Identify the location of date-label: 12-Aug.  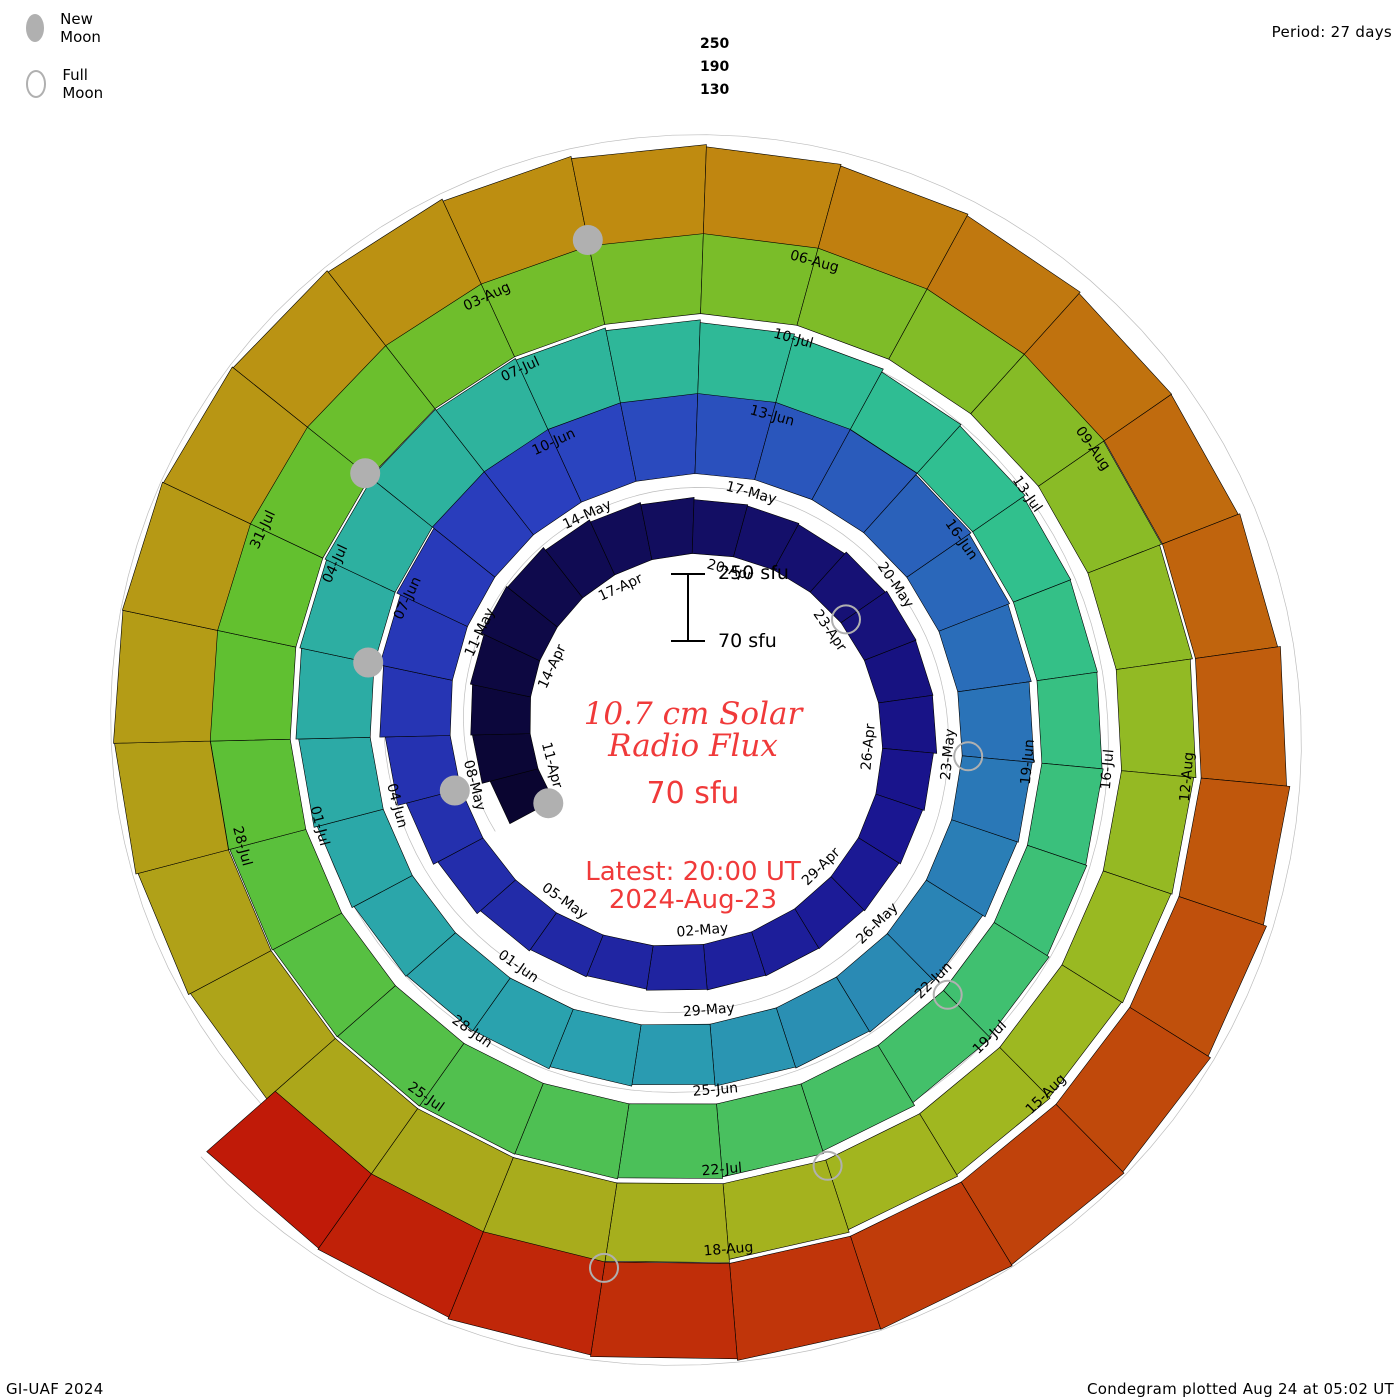
(1187, 776).